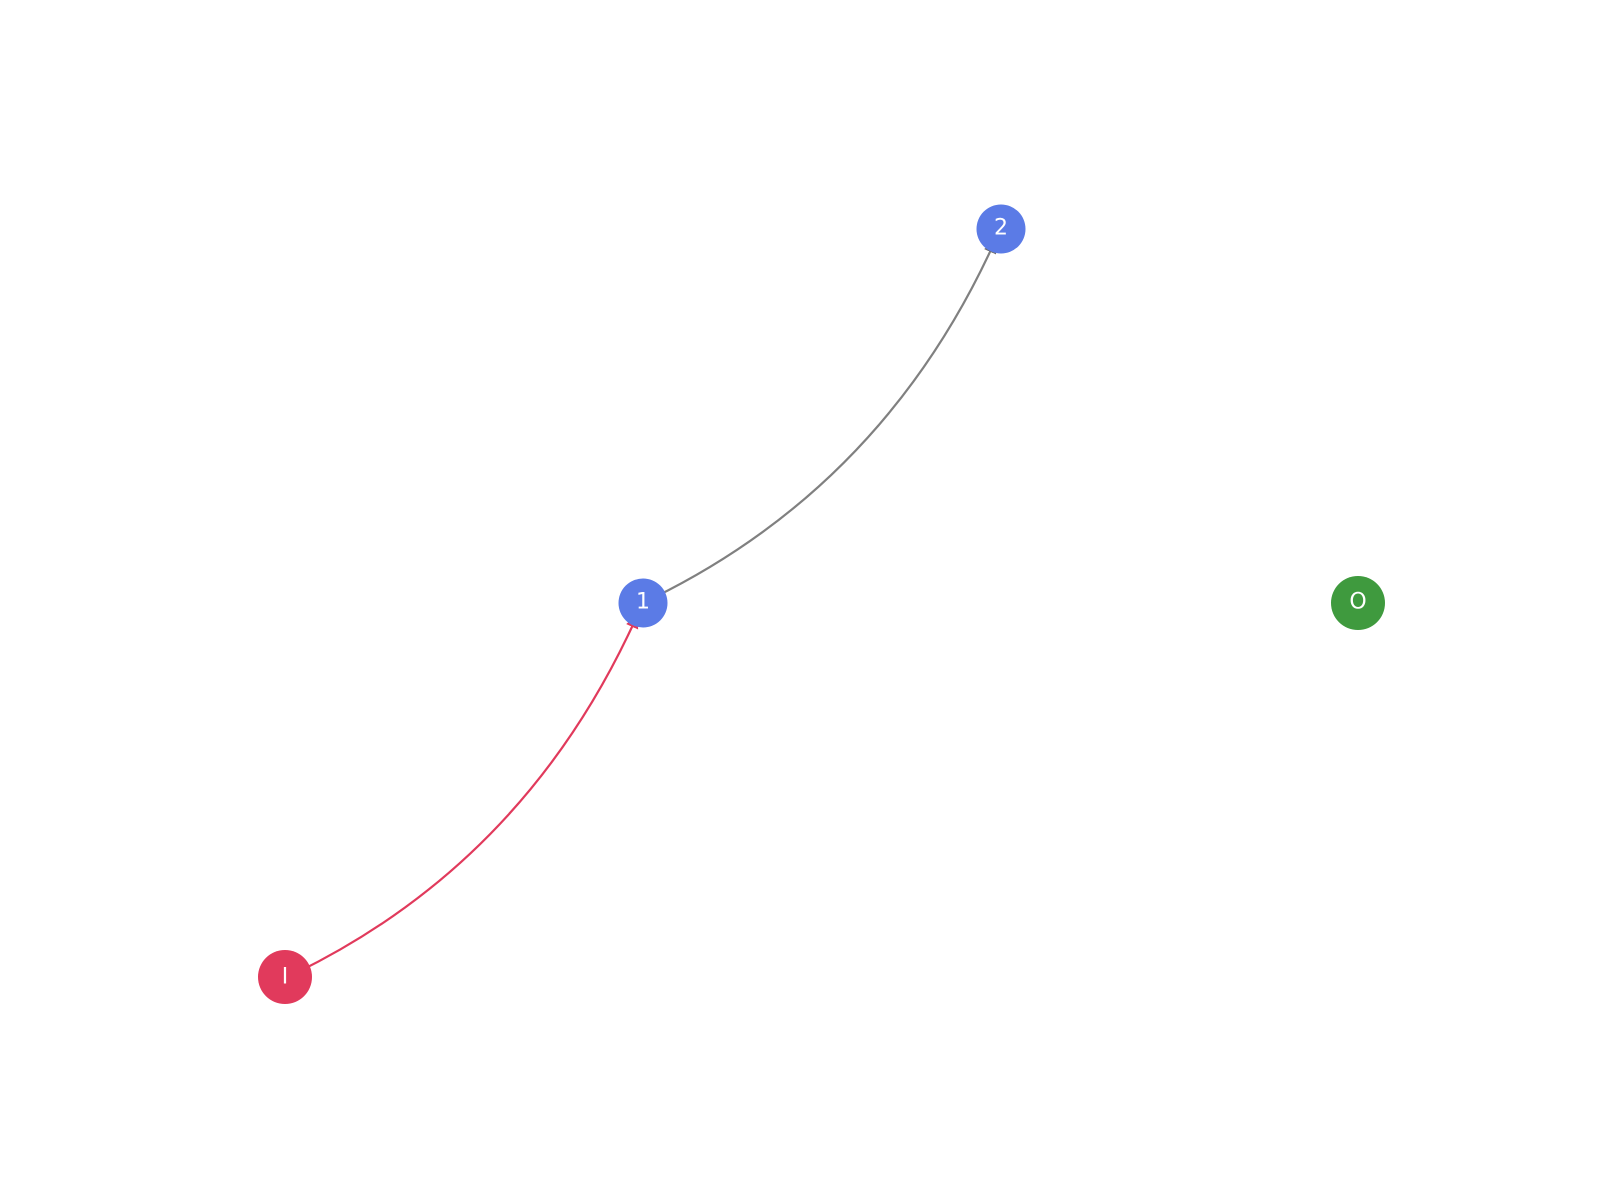  I want to click on node-input-label: I, so click(285, 977).